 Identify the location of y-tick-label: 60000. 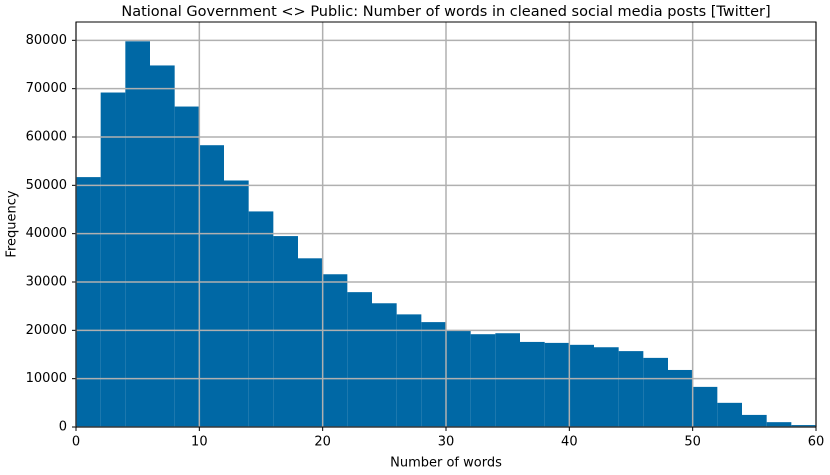
(46, 136).